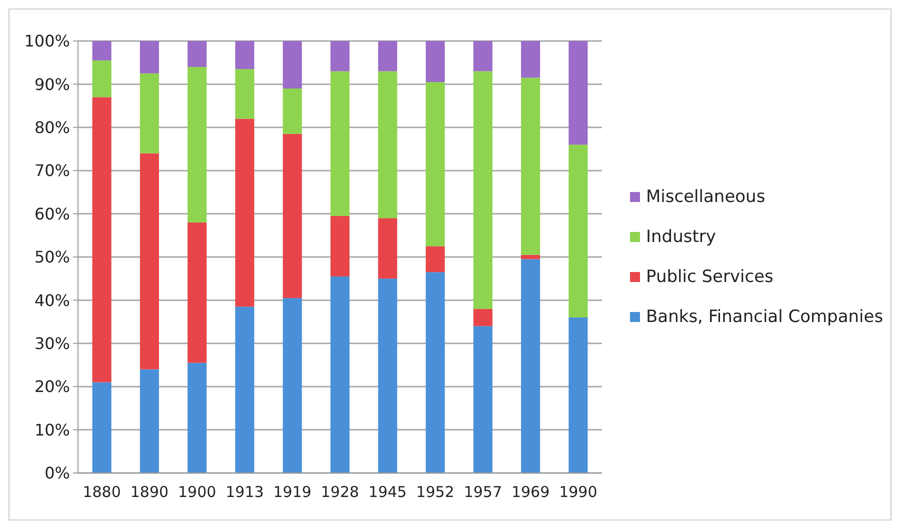 The height and width of the screenshot is (529, 900). What do you see at coordinates (52, 430) in the screenshot?
I see `y-tick-label: 10%` at bounding box center [52, 430].